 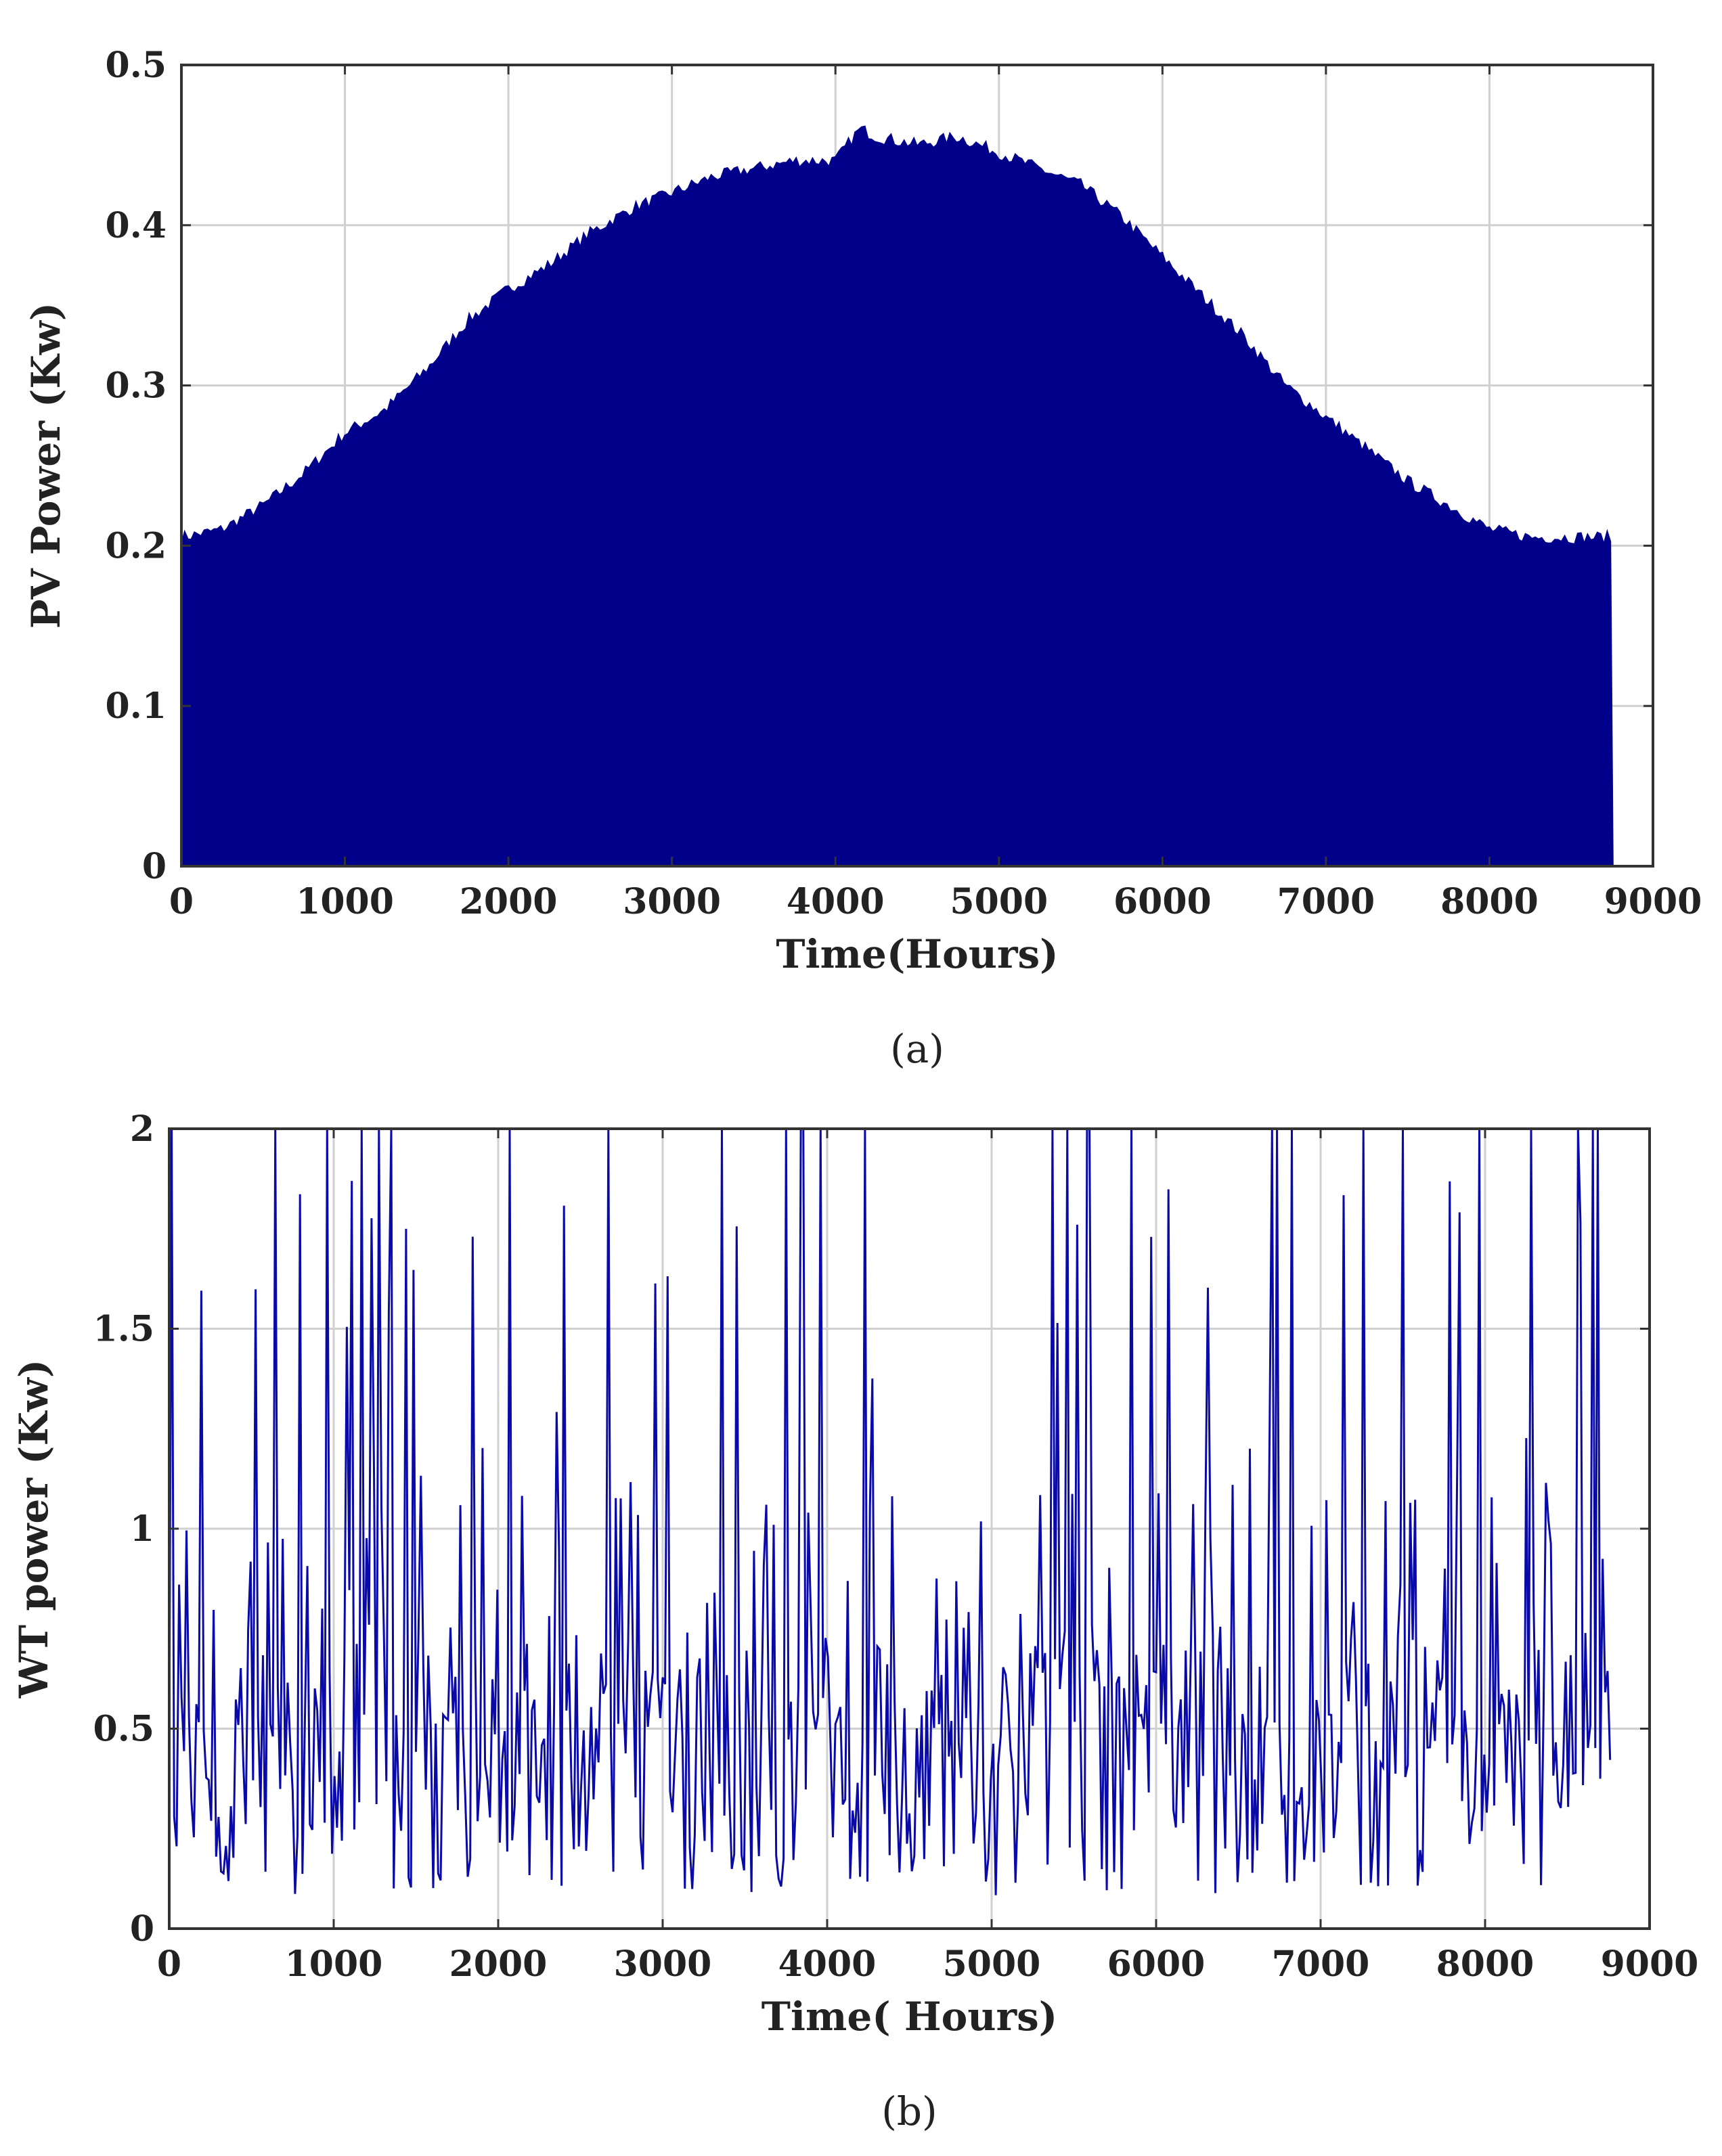 What do you see at coordinates (499, 1964) in the screenshot?
I see `wt-x-tick-label: 2000` at bounding box center [499, 1964].